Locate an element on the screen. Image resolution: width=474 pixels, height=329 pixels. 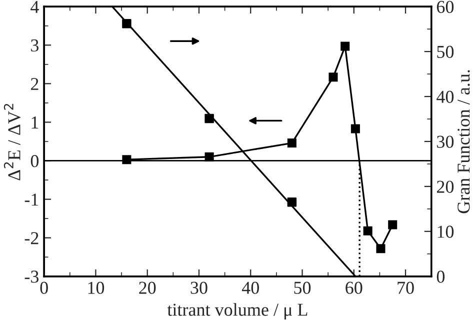
x-tick-label: 40 is located at coordinates (250, 288).